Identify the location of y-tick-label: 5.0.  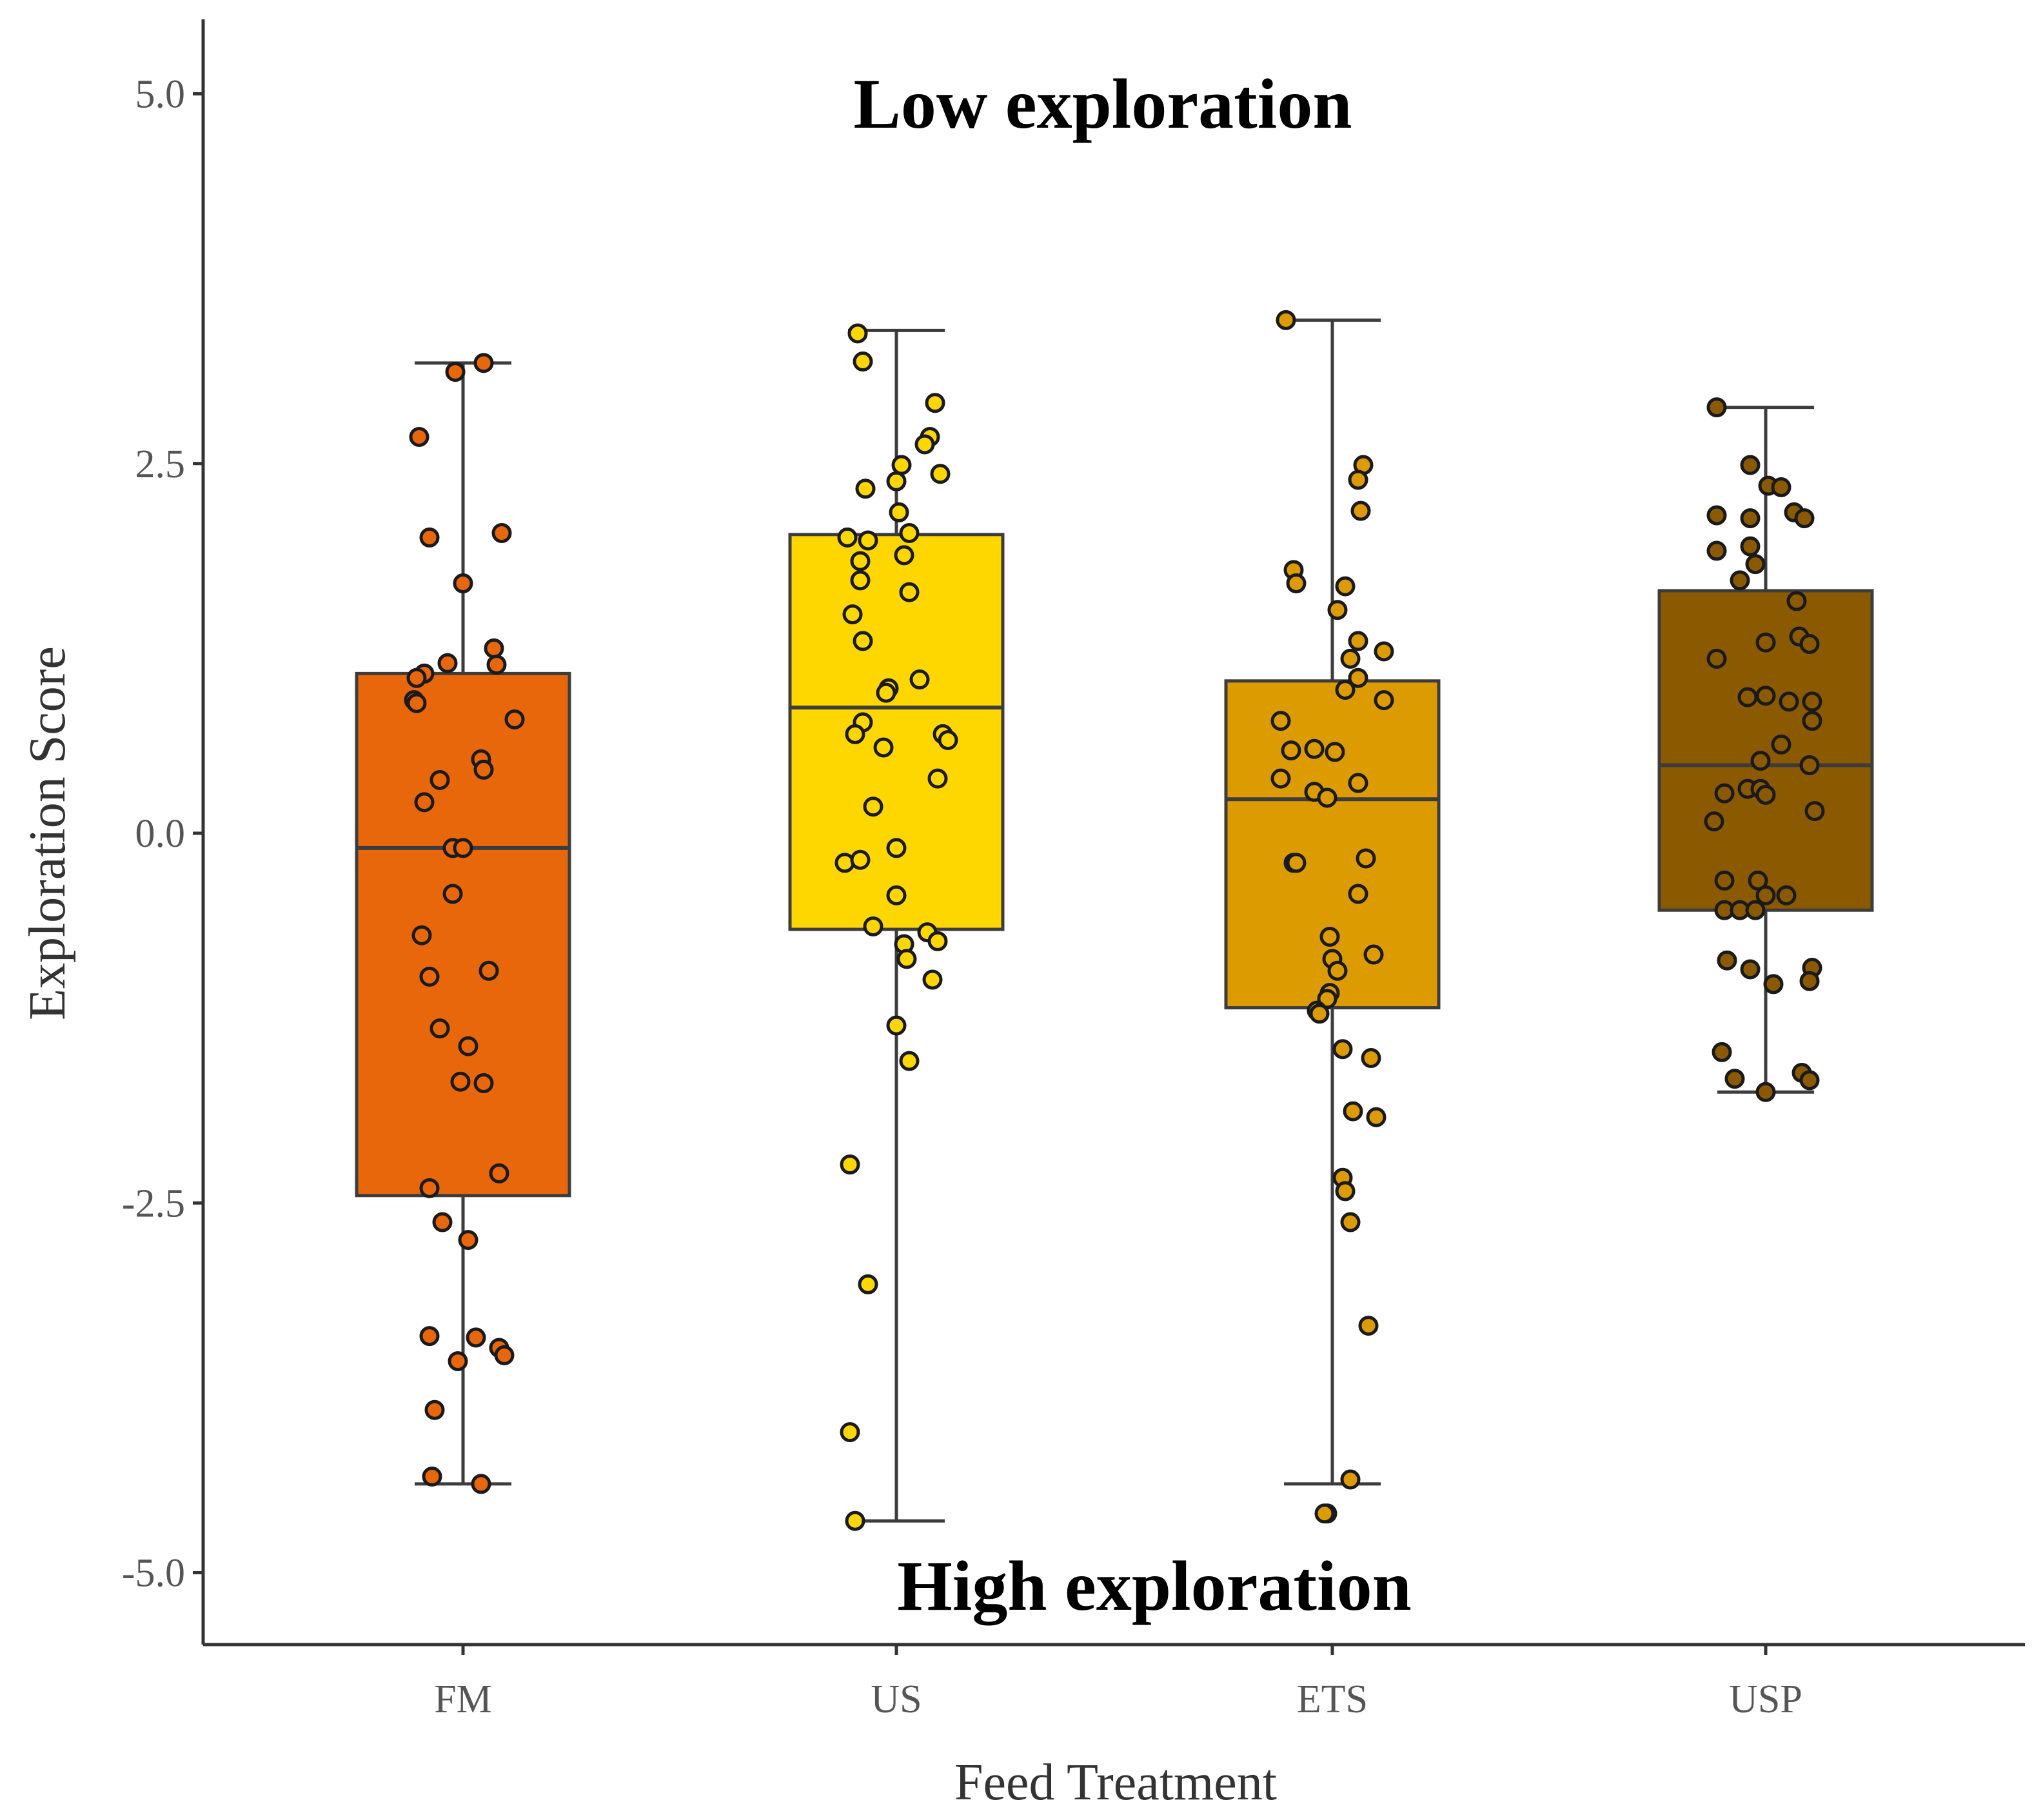
(161, 95).